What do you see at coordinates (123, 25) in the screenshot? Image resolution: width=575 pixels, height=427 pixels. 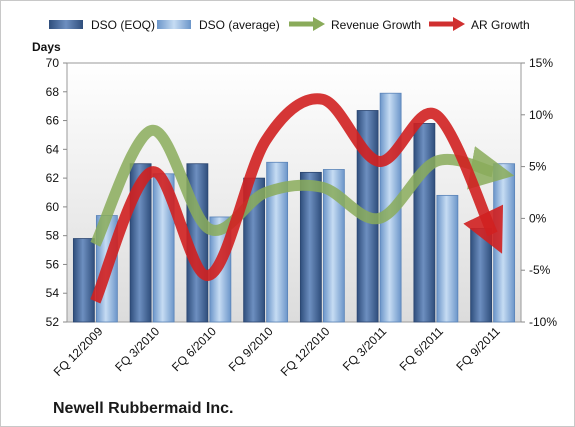 I see `legend-label-dso-eoq: DSO (EOQ)` at bounding box center [123, 25].